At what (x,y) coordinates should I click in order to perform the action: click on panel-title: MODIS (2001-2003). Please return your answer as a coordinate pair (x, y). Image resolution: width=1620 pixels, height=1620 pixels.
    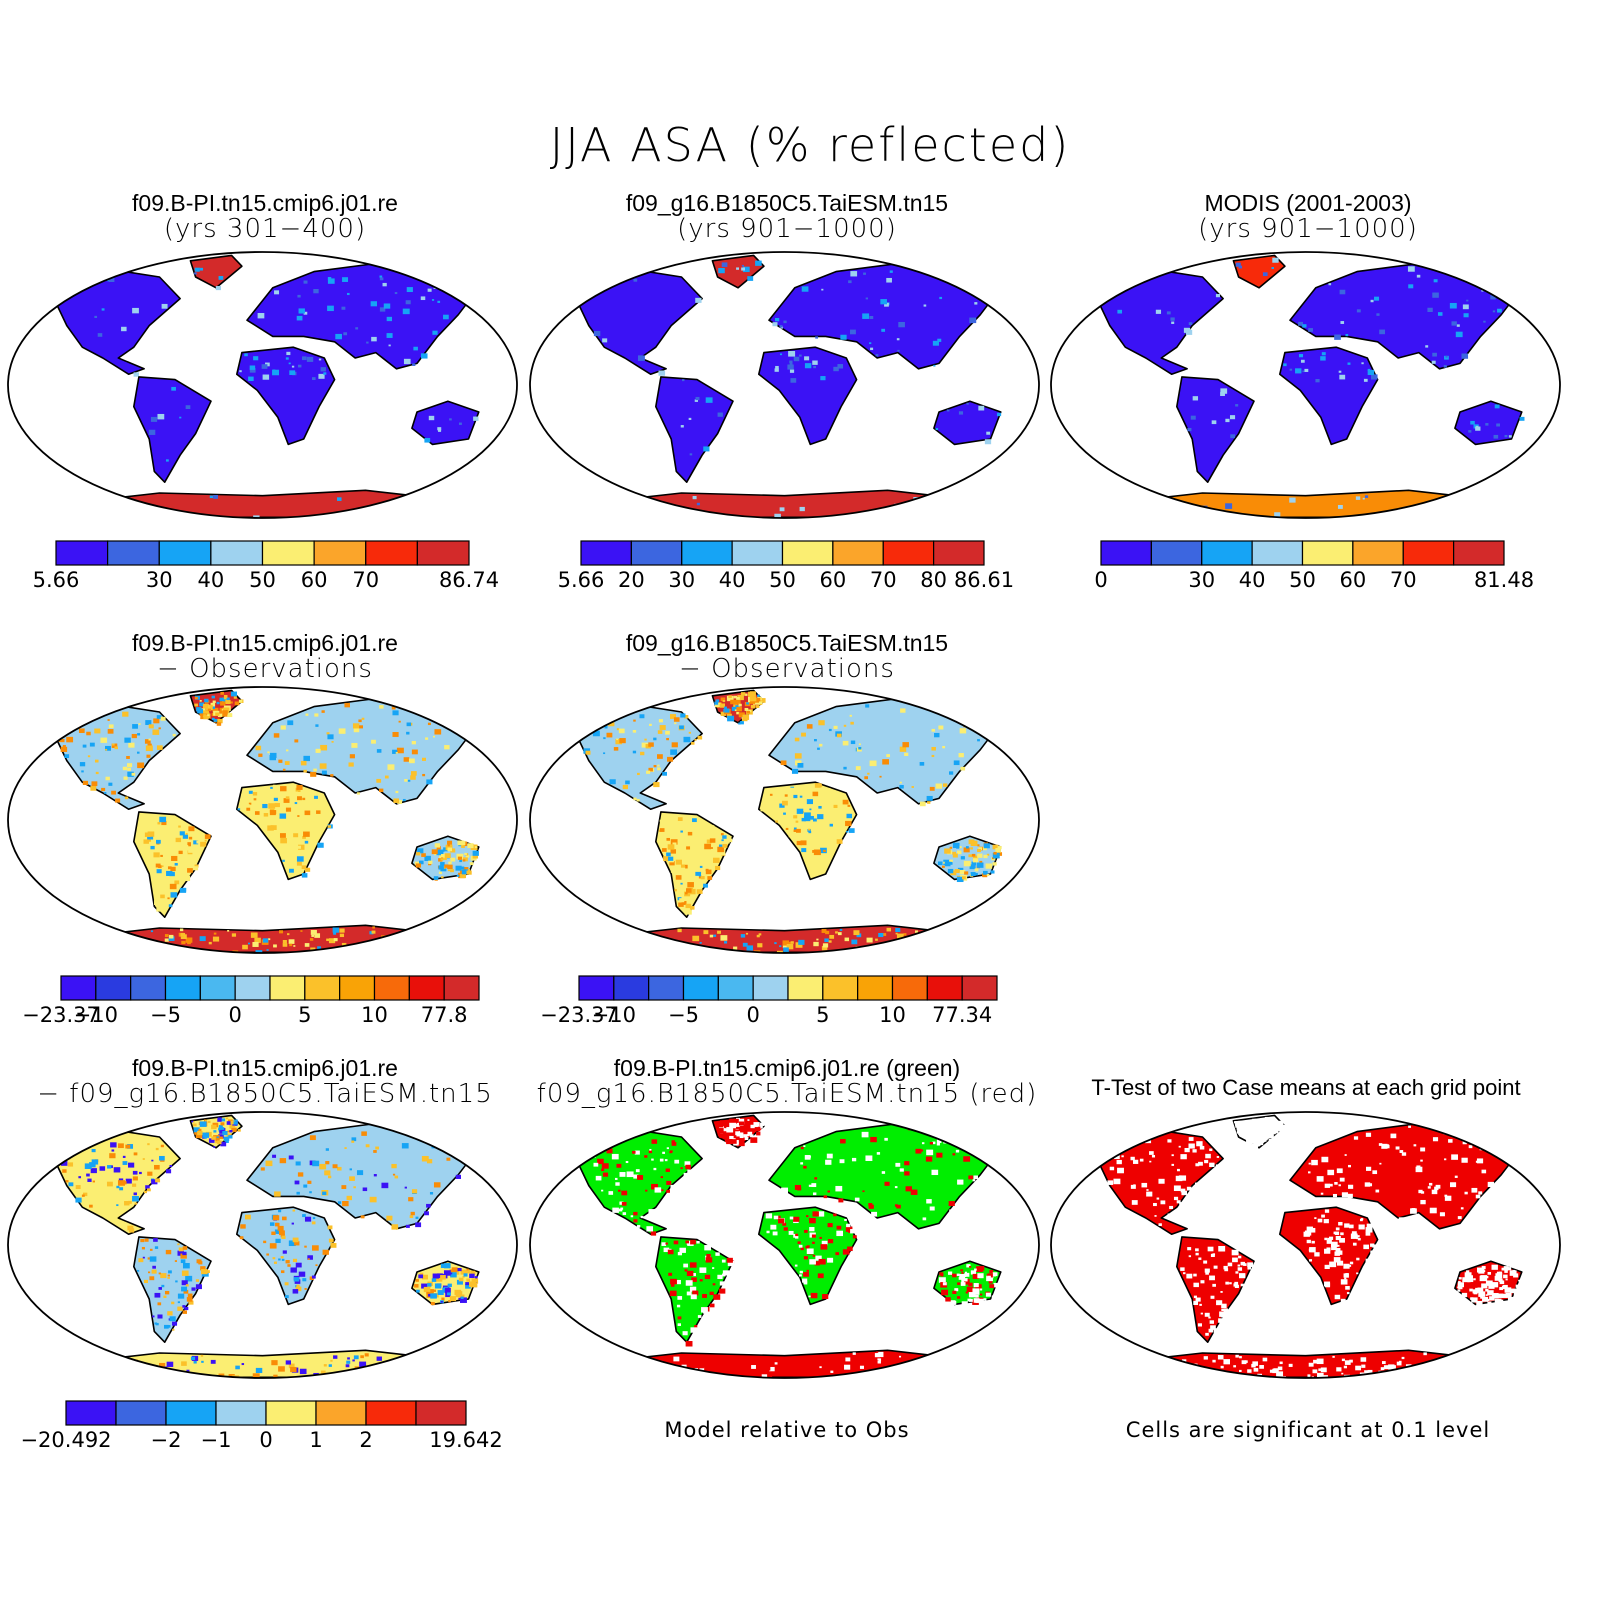
    Looking at the image, I should click on (1308, 203).